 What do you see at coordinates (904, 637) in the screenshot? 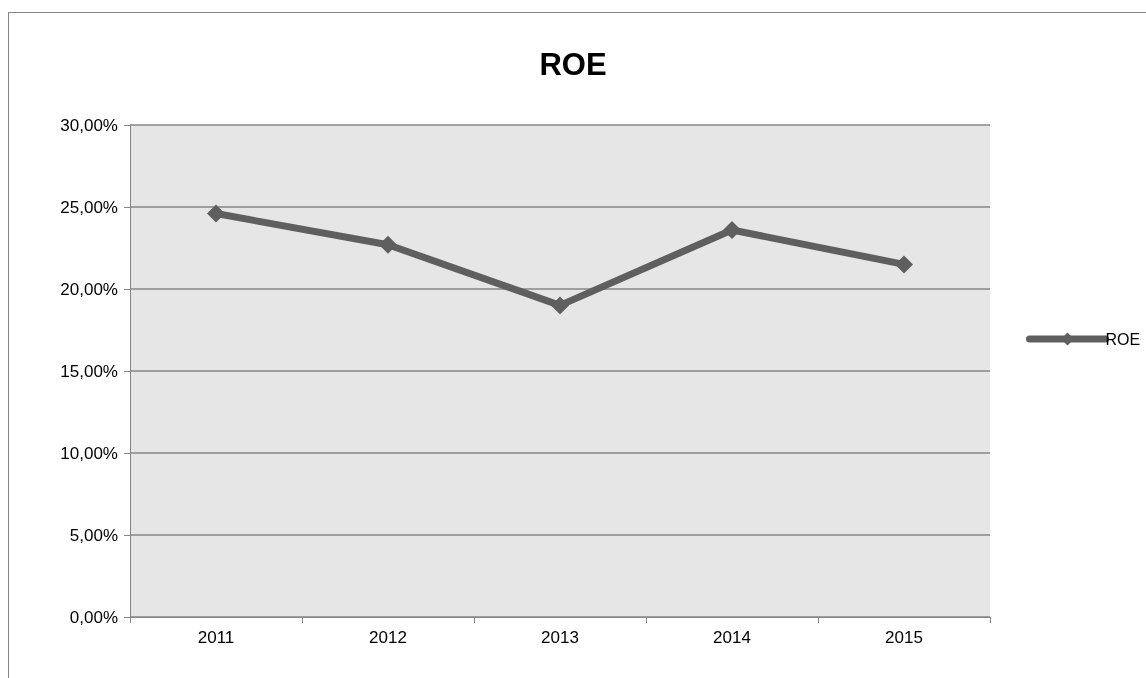
I see `x-tick-label: 2015` at bounding box center [904, 637].